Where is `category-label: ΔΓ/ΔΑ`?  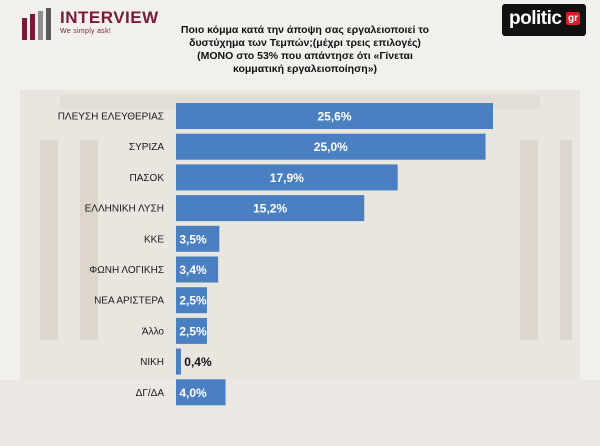 category-label: ΔΓ/ΔΑ is located at coordinates (150, 393).